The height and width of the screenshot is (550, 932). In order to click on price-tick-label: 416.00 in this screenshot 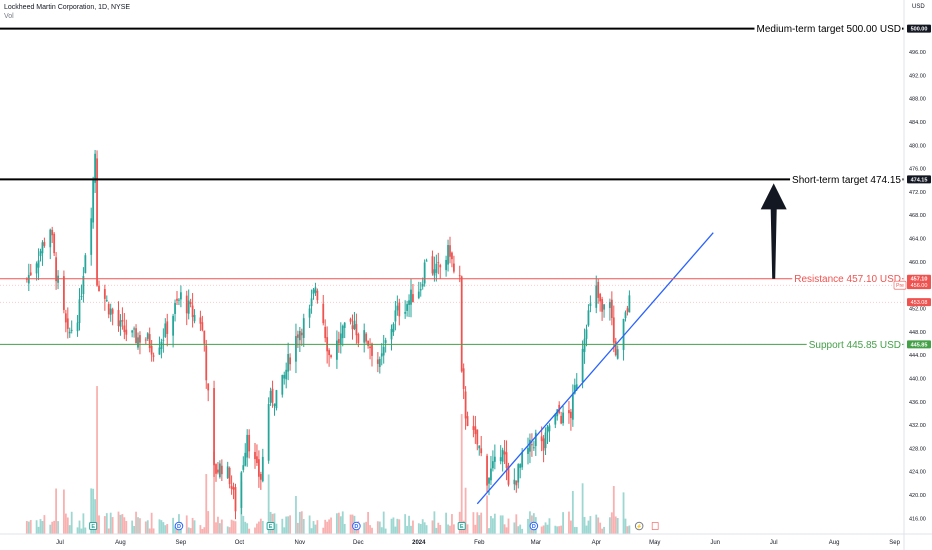, I will do `click(917, 519)`.